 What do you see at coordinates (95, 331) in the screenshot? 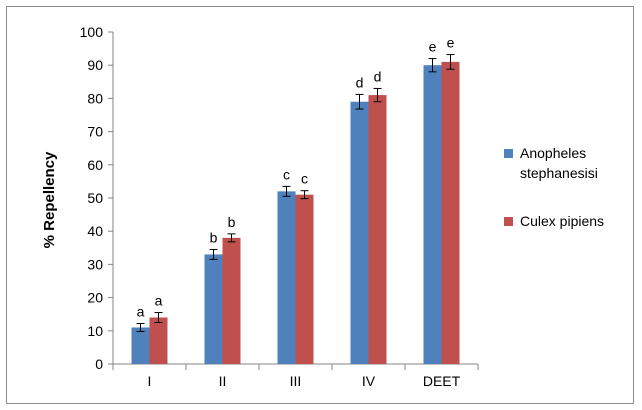
I see `y-tick-label: 10` at bounding box center [95, 331].